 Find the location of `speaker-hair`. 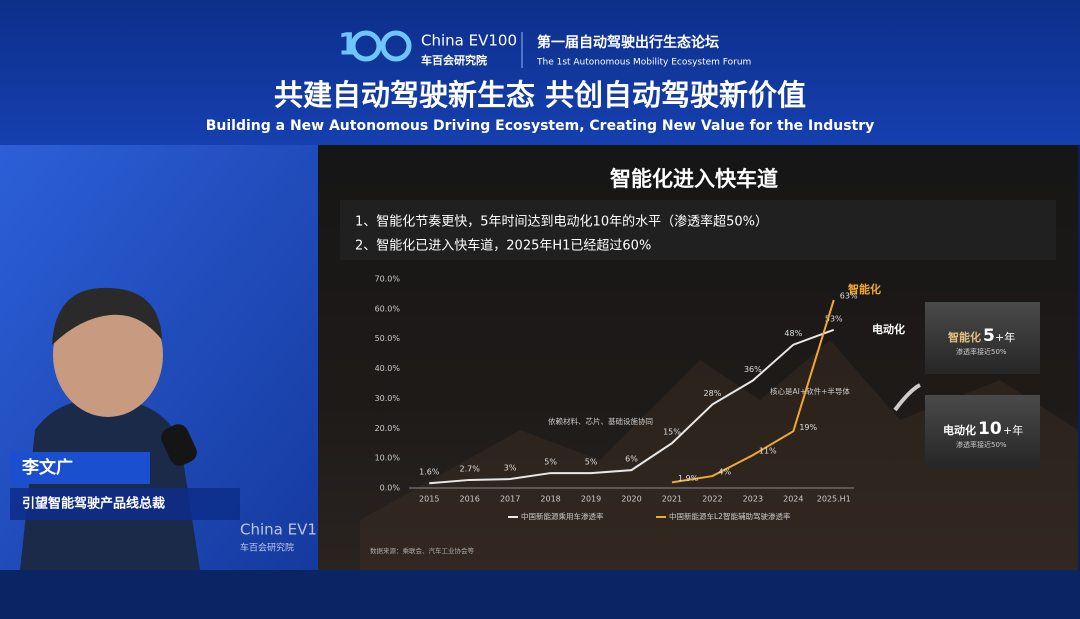

speaker-hair is located at coordinates (107, 316).